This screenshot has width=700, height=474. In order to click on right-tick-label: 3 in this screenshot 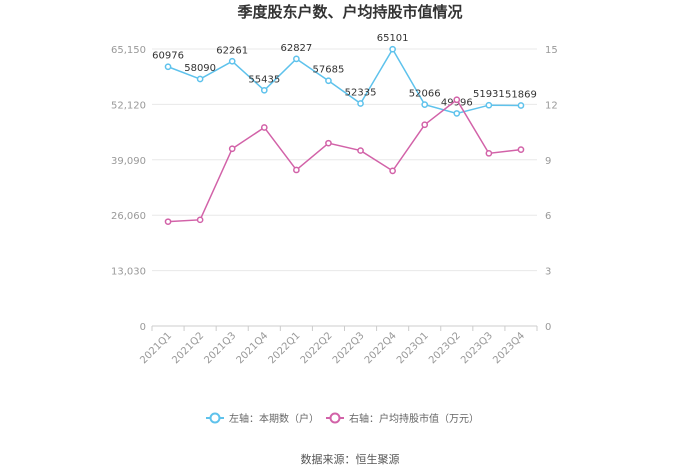, I will do `click(548, 272)`.